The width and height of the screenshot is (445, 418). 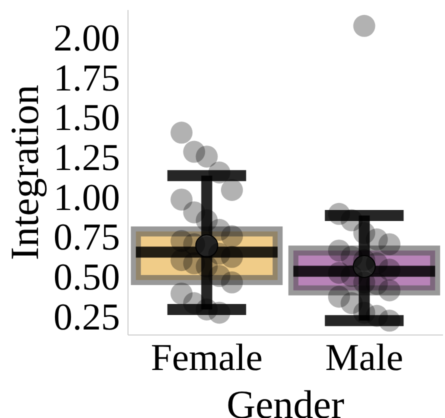 I want to click on y-tick-label: 2.00, so click(x=87, y=39).